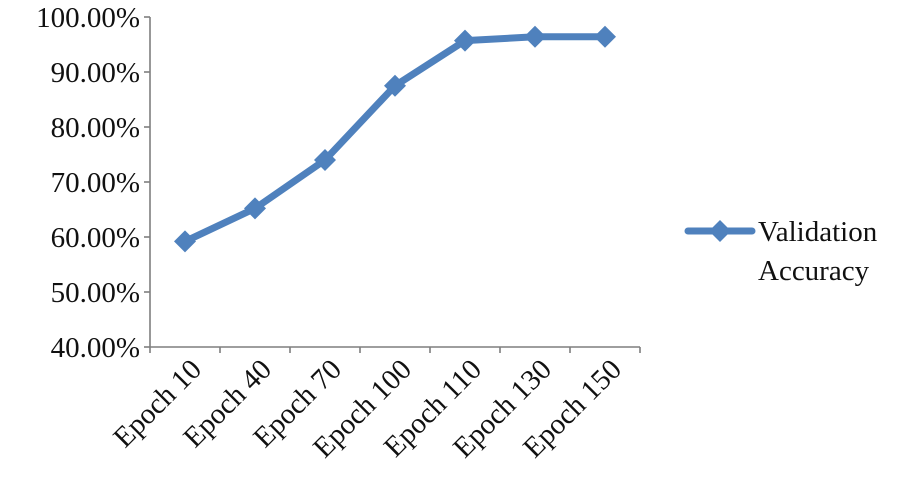  Describe the element at coordinates (95, 238) in the screenshot. I see `y-tick-label: 60.00%` at that location.